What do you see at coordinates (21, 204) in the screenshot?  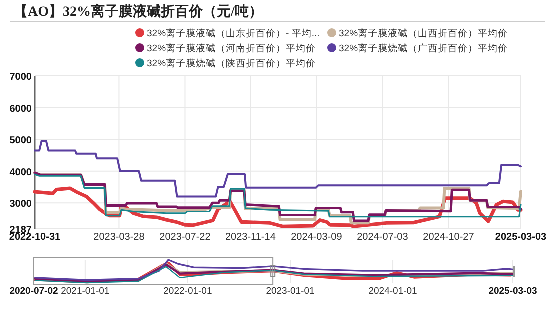 I see `y-tick-label: 3000` at bounding box center [21, 204].